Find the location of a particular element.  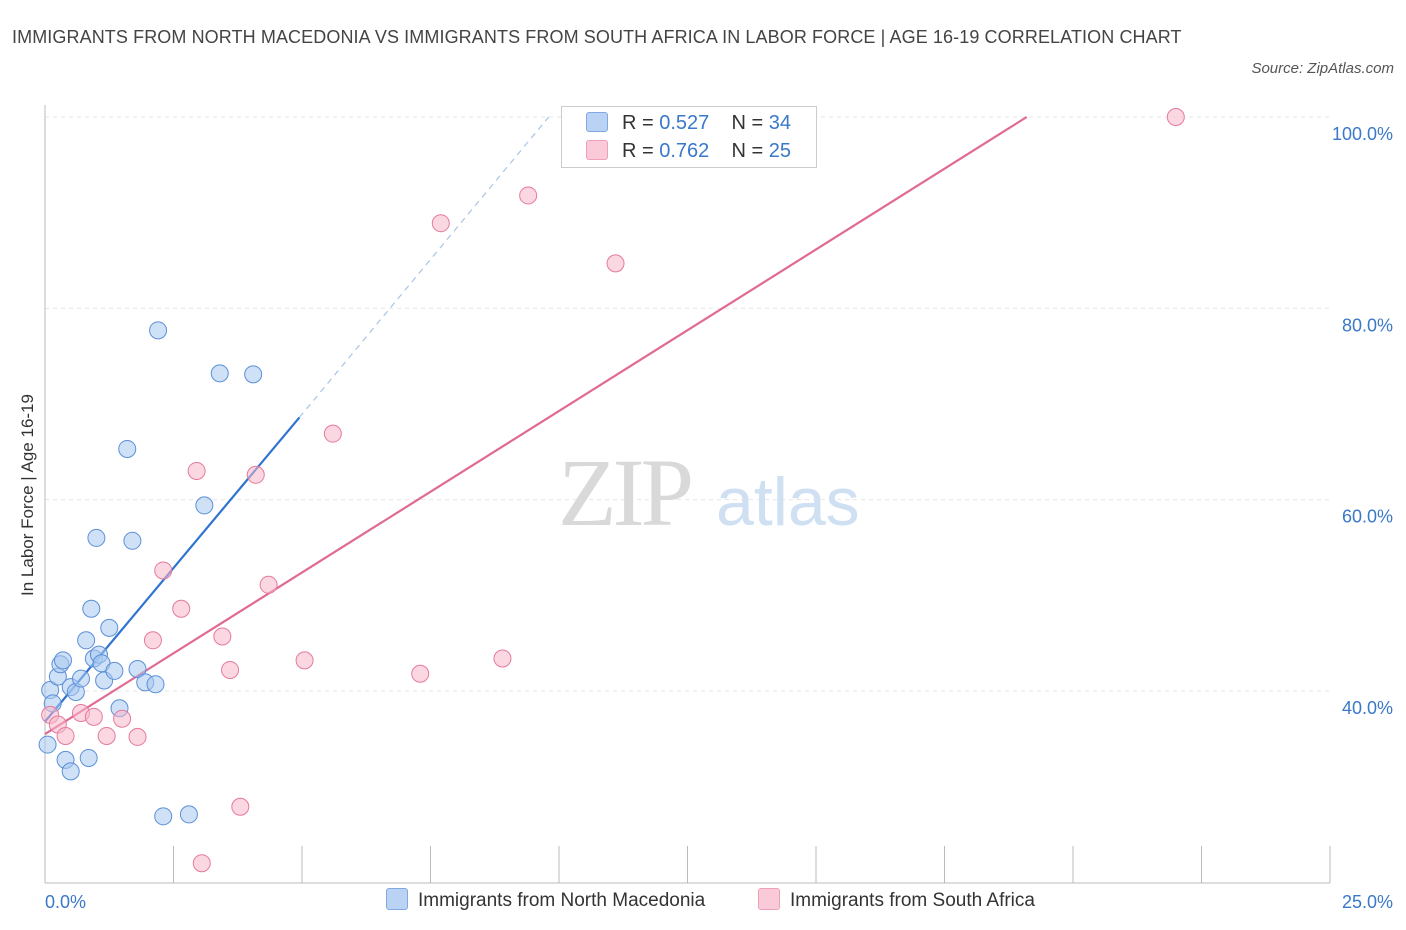

stats-legend: R = 0.527 N = 34 R = 0.762 N = 25 is located at coordinates (689, 137).